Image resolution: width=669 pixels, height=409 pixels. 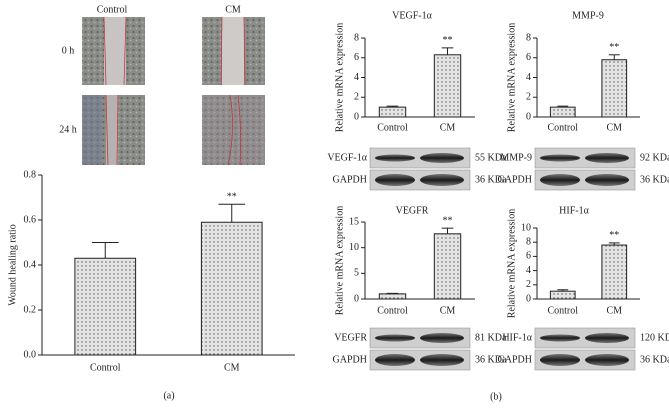 What do you see at coordinates (491, 337) in the screenshot?
I see `blot-target-size: 81 KDa` at bounding box center [491, 337].